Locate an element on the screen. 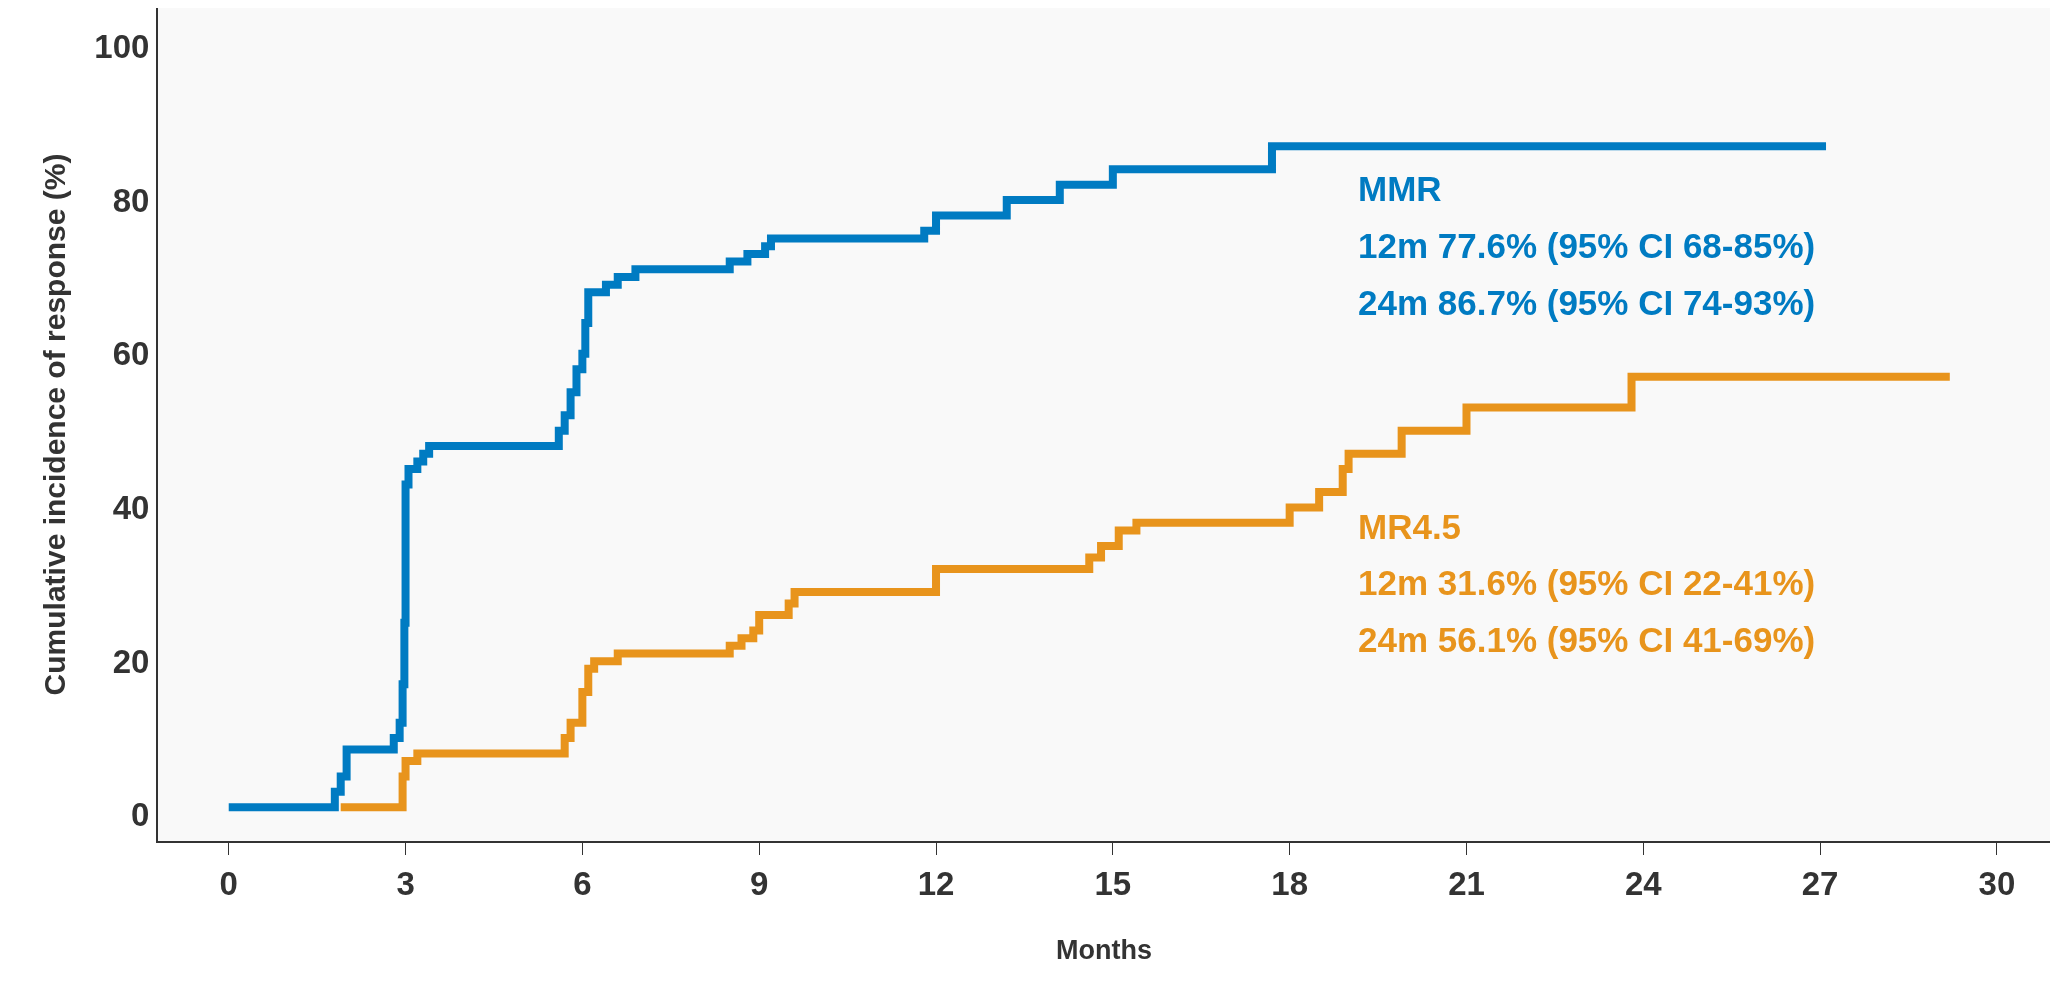 This screenshot has width=2060, height=988. series-label: MR4.5 is located at coordinates (1410, 526).